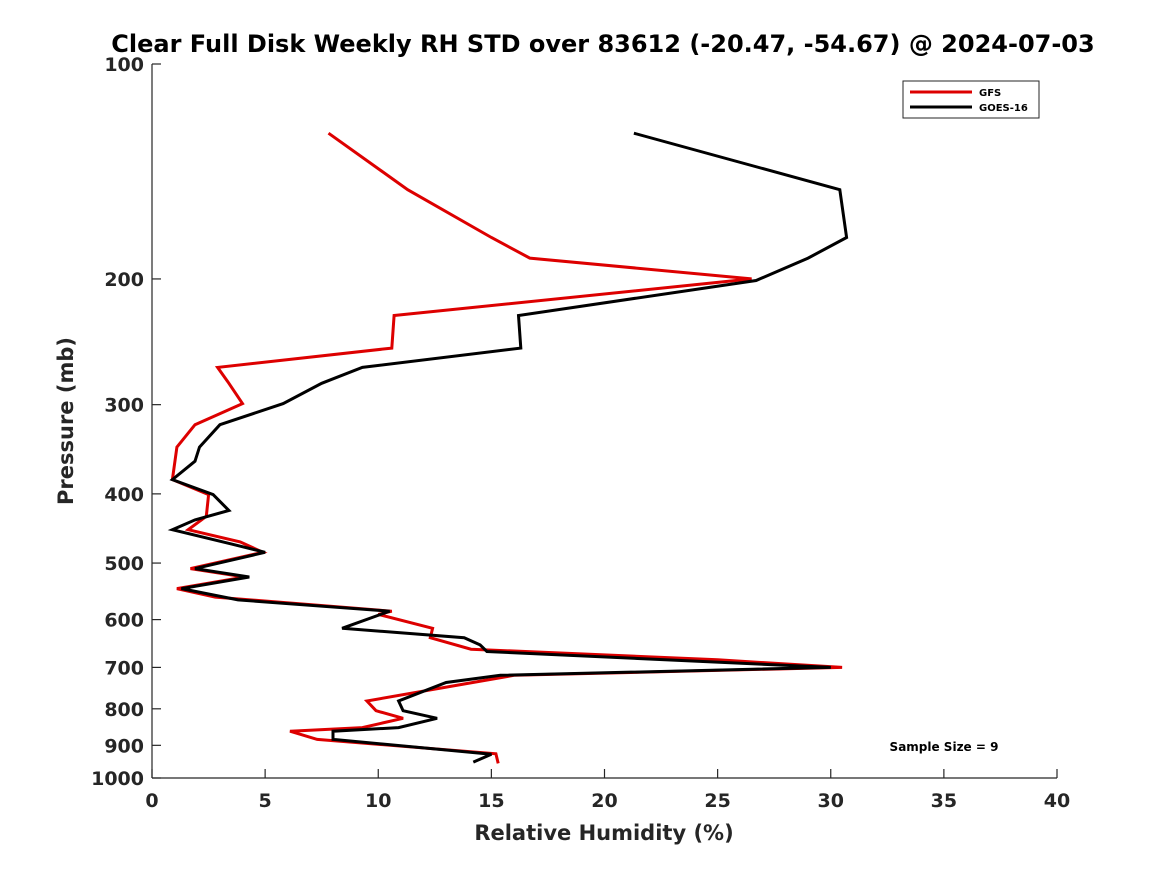 The image size is (1167, 875). Describe the element at coordinates (717, 801) in the screenshot. I see `x-tick-label: 25` at that location.